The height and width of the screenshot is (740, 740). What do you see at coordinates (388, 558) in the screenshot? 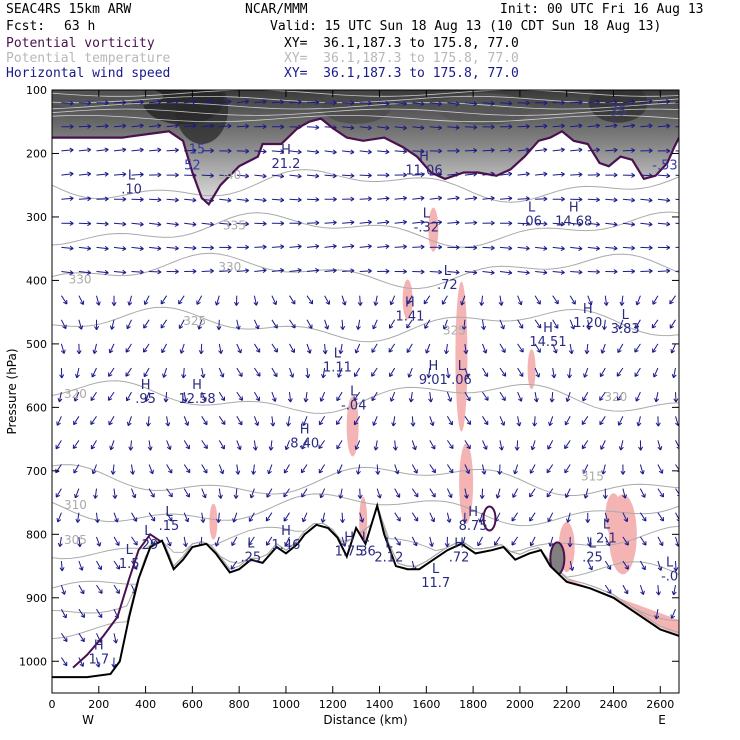
I see `extremum-value-25: 2.12` at bounding box center [388, 558].